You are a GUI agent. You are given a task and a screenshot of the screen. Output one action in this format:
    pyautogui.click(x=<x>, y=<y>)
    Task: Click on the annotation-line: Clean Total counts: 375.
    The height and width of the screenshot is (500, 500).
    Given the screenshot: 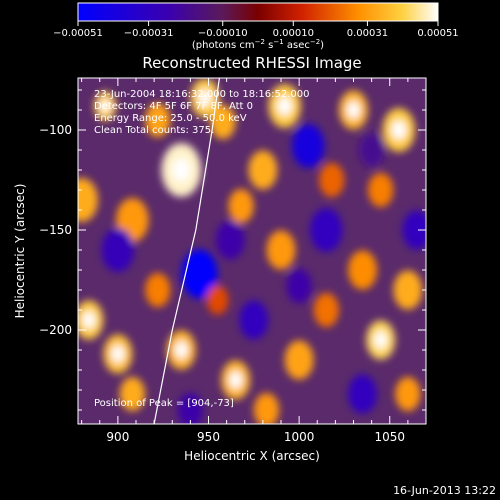 What is the action you would take?
    pyautogui.click(x=154, y=130)
    